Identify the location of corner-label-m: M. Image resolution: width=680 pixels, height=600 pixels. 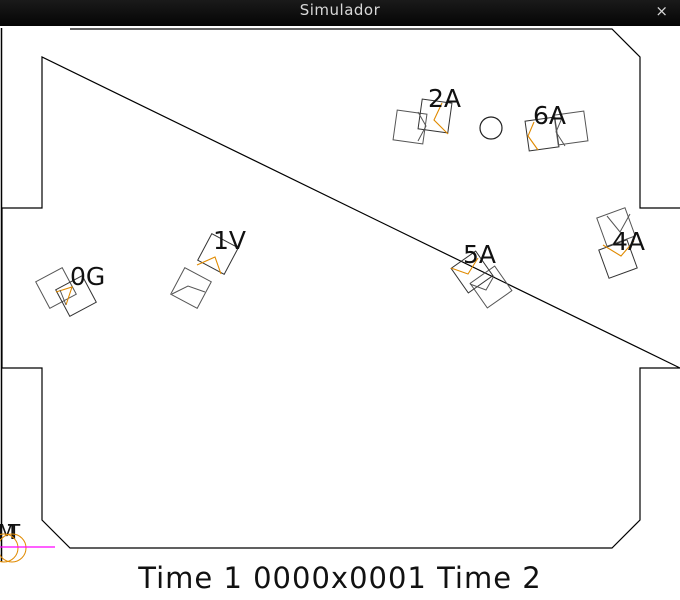
(7, 532).